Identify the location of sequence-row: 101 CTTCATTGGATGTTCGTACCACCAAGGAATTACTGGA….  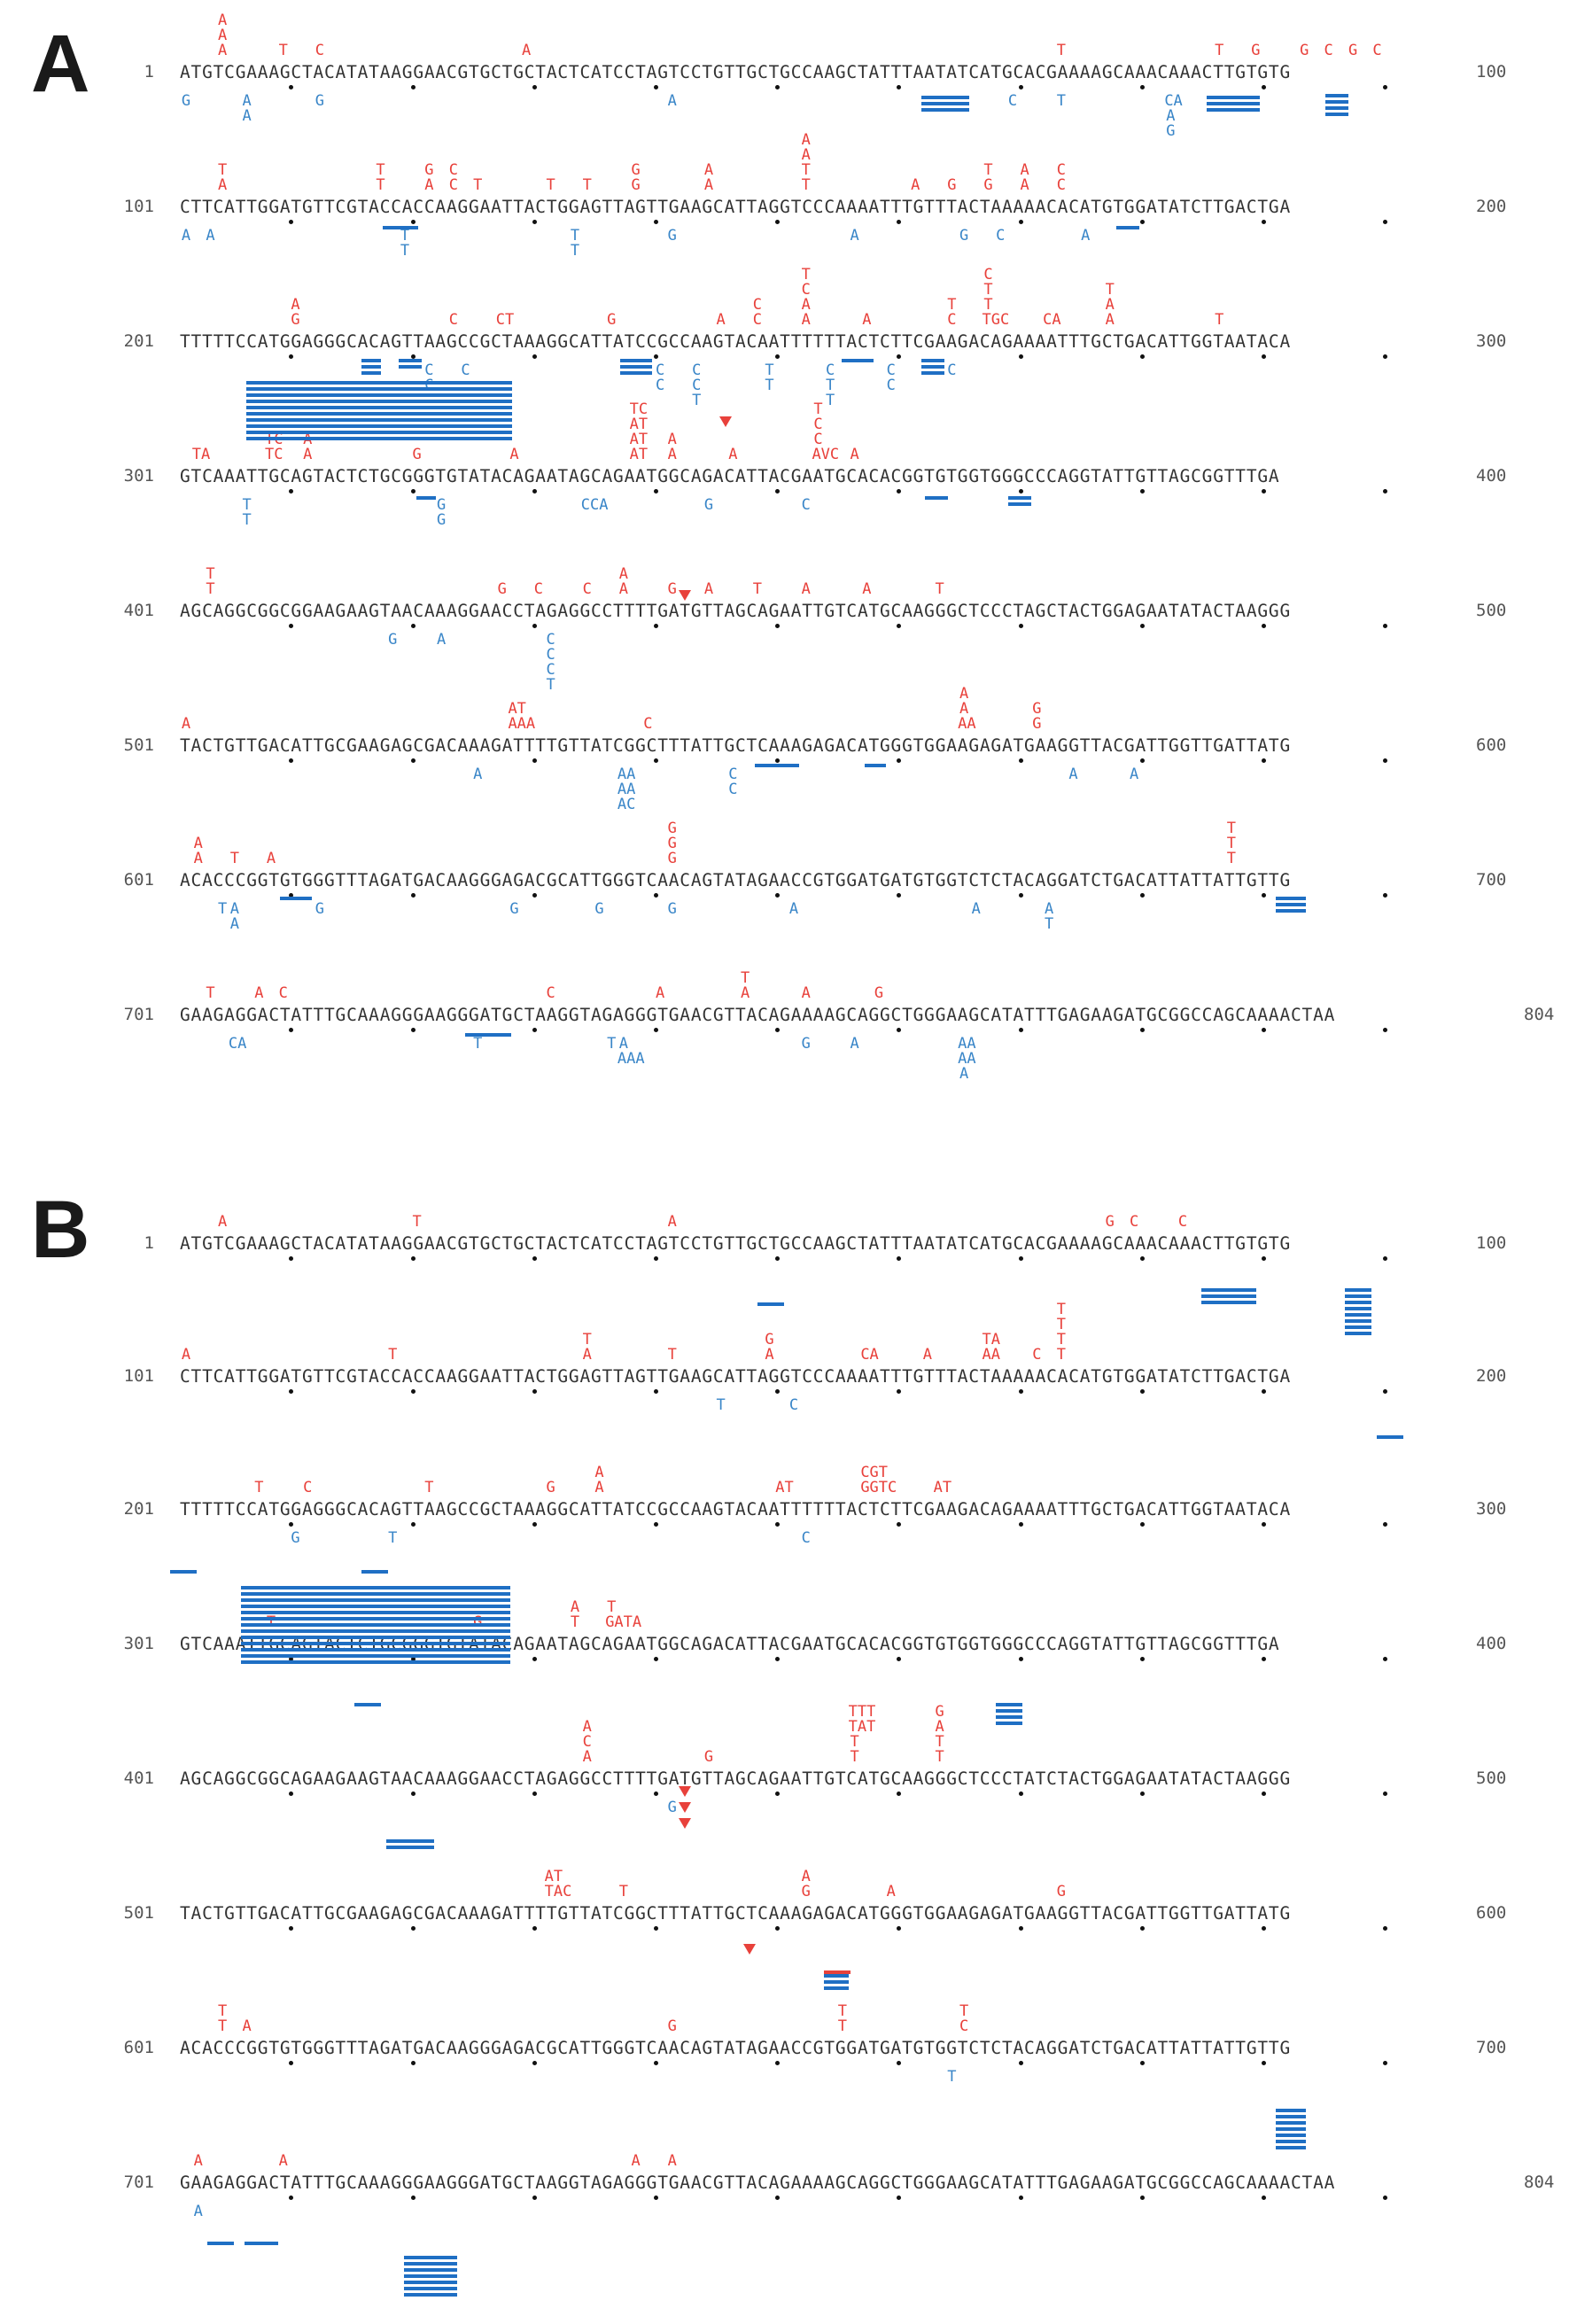
(784, 196).